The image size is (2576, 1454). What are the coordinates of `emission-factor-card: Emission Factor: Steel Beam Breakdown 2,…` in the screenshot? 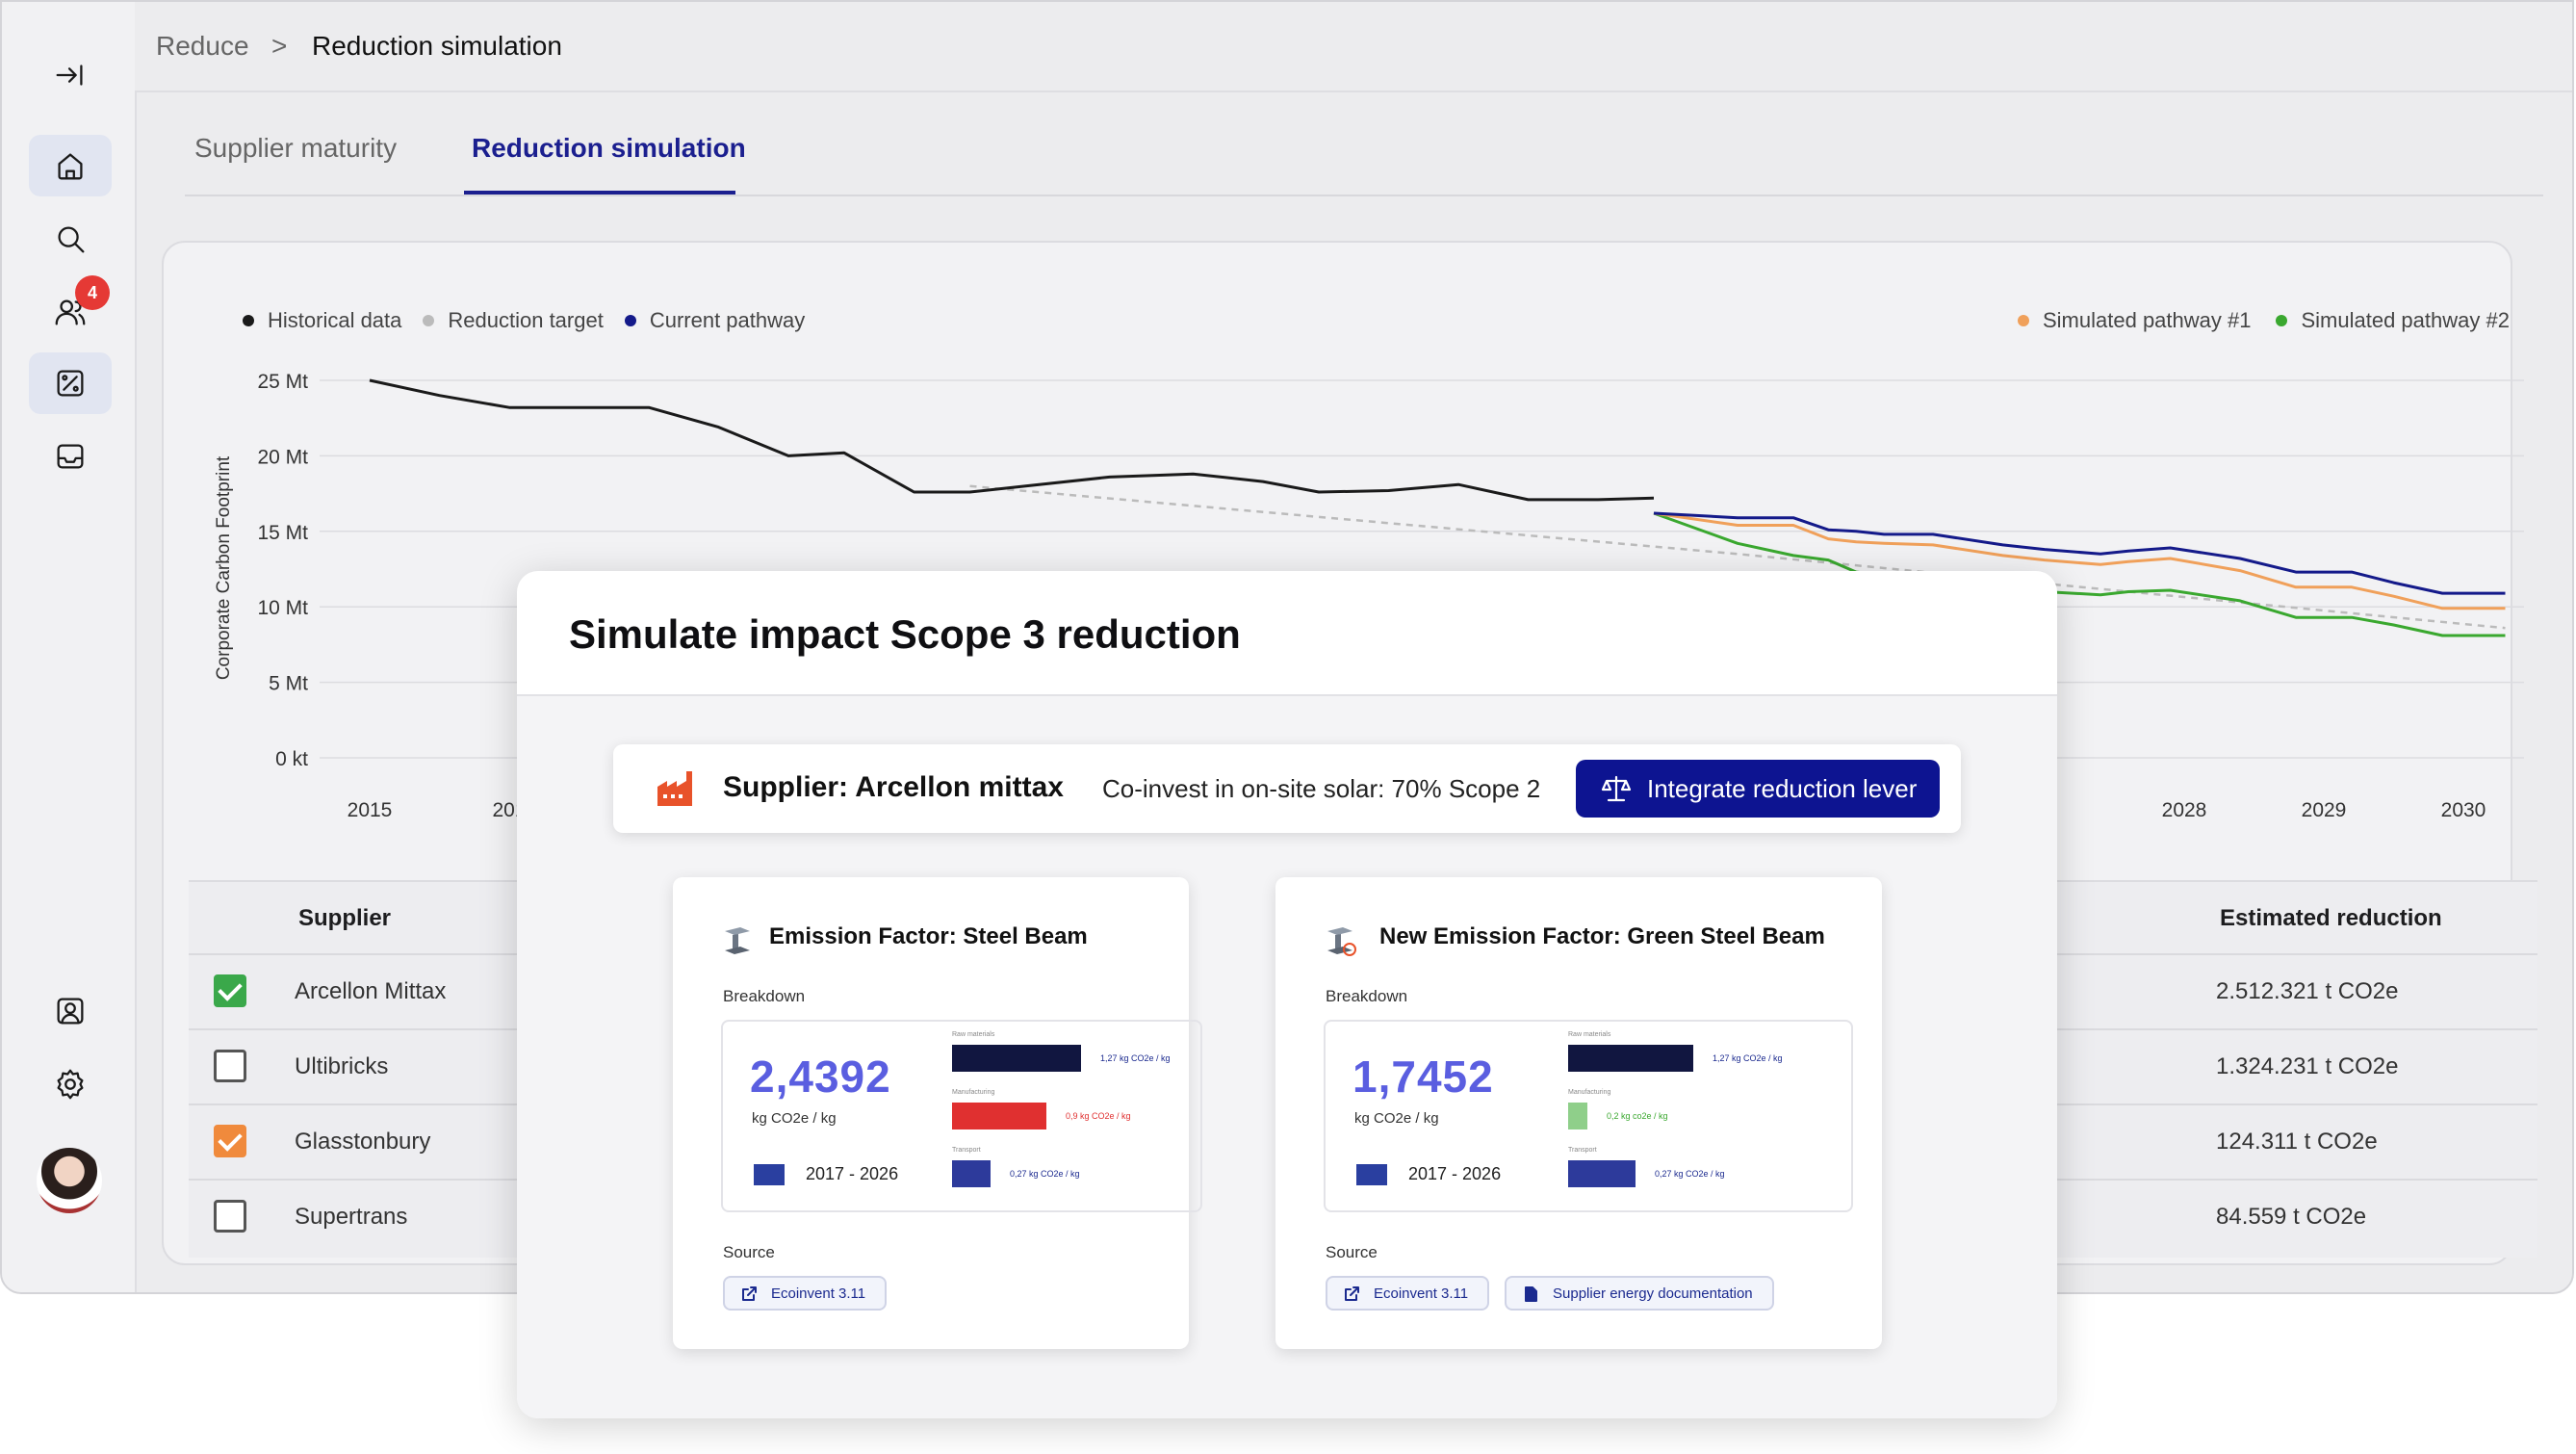 It's located at (937, 1113).